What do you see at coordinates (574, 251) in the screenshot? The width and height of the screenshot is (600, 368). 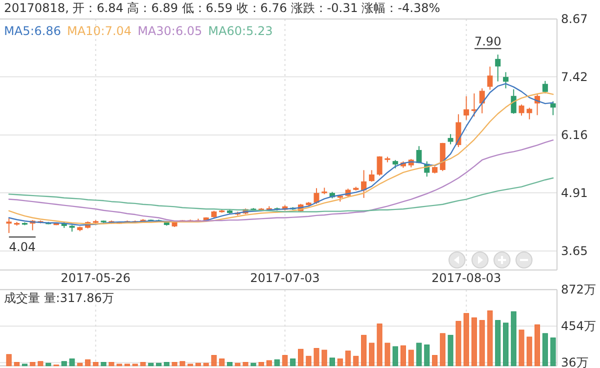 I see `y-tick-label: 3.65` at bounding box center [574, 251].